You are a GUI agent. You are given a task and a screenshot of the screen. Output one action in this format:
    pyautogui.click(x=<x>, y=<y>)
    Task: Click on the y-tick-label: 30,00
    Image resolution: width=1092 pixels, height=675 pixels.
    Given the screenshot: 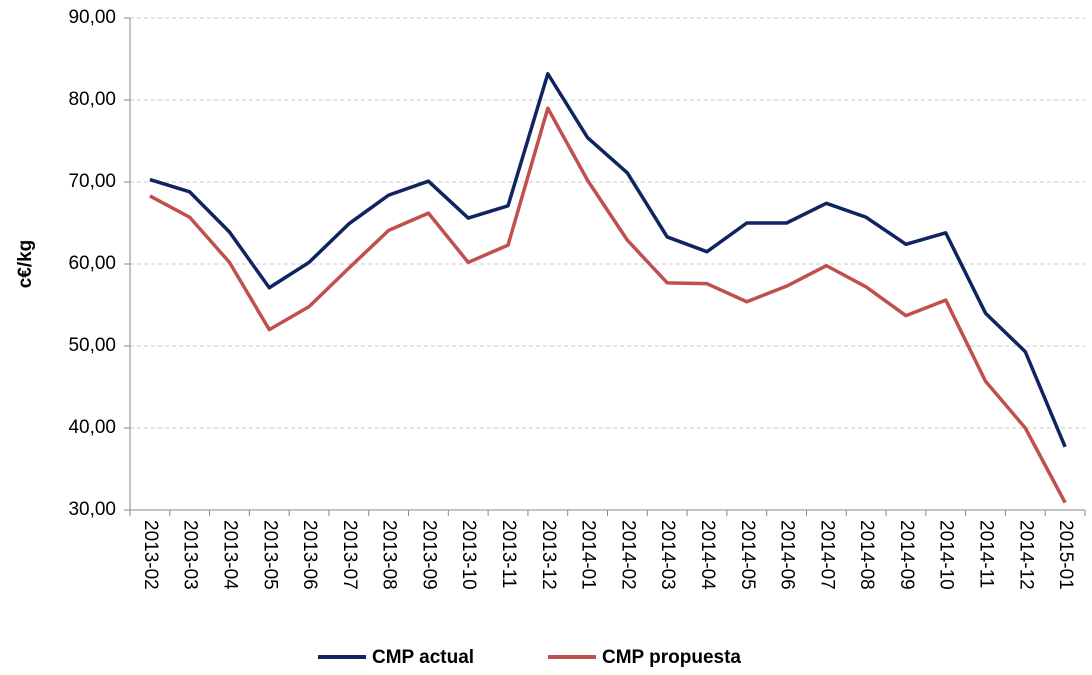 What is the action you would take?
    pyautogui.click(x=92, y=509)
    